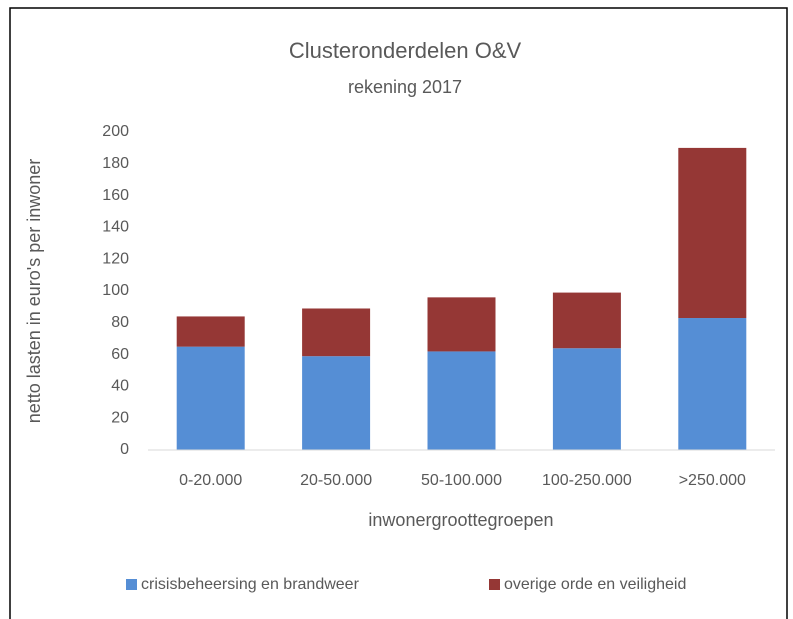 The image size is (793, 619). I want to click on x-tick-label: 0-20.000, so click(210, 480).